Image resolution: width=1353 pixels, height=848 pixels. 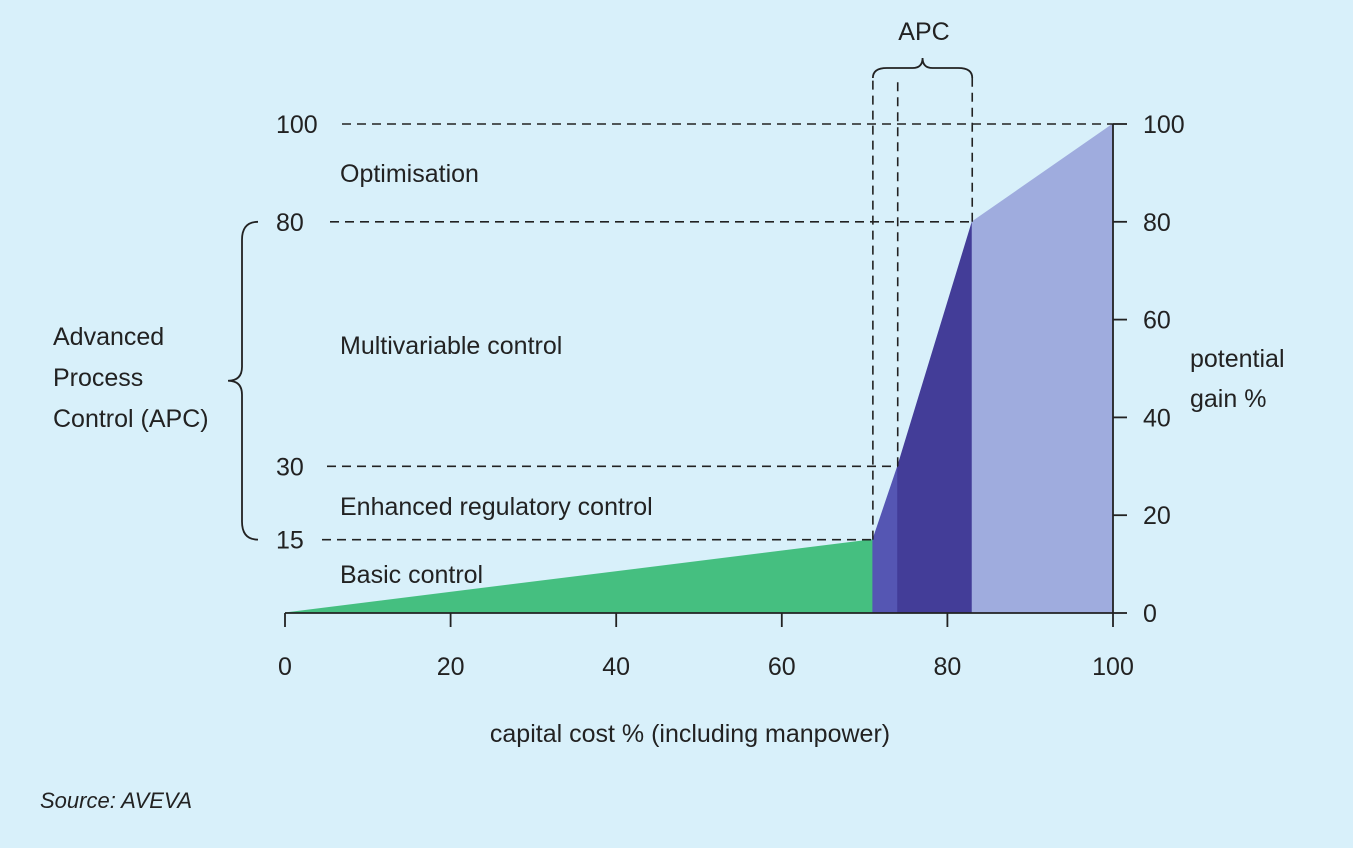 What do you see at coordinates (451, 346) in the screenshot?
I see `band-label-1: Multivariable control` at bounding box center [451, 346].